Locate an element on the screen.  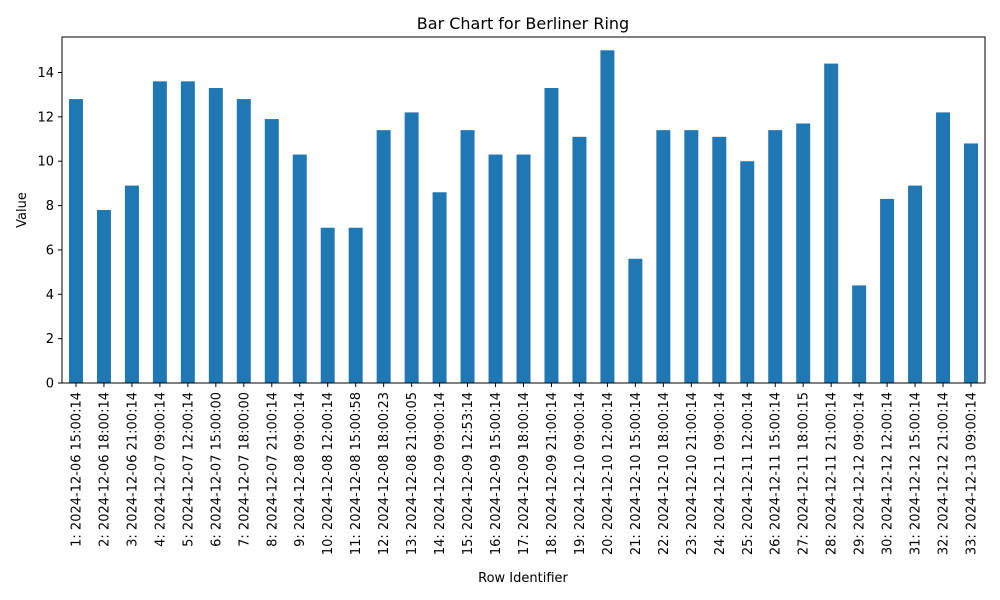
x-tick-label: 18: 2024-12-09 21:00:14 is located at coordinates (552, 473).